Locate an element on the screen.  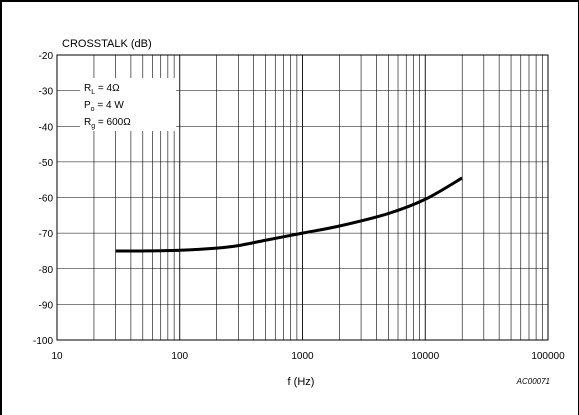
y-tick-label: -100 is located at coordinates (43, 341).